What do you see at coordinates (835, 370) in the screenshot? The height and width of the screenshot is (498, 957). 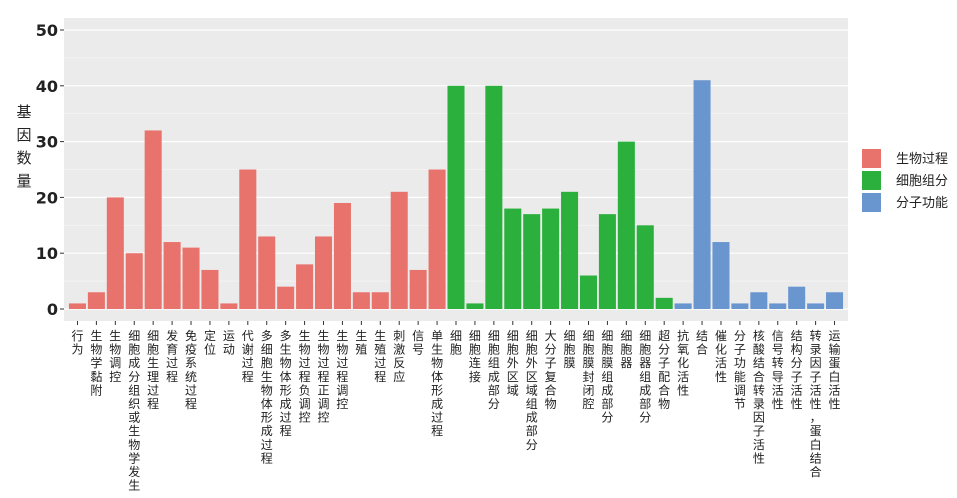 I see `x-tick-label: 运输蛋白活性` at bounding box center [835, 370].